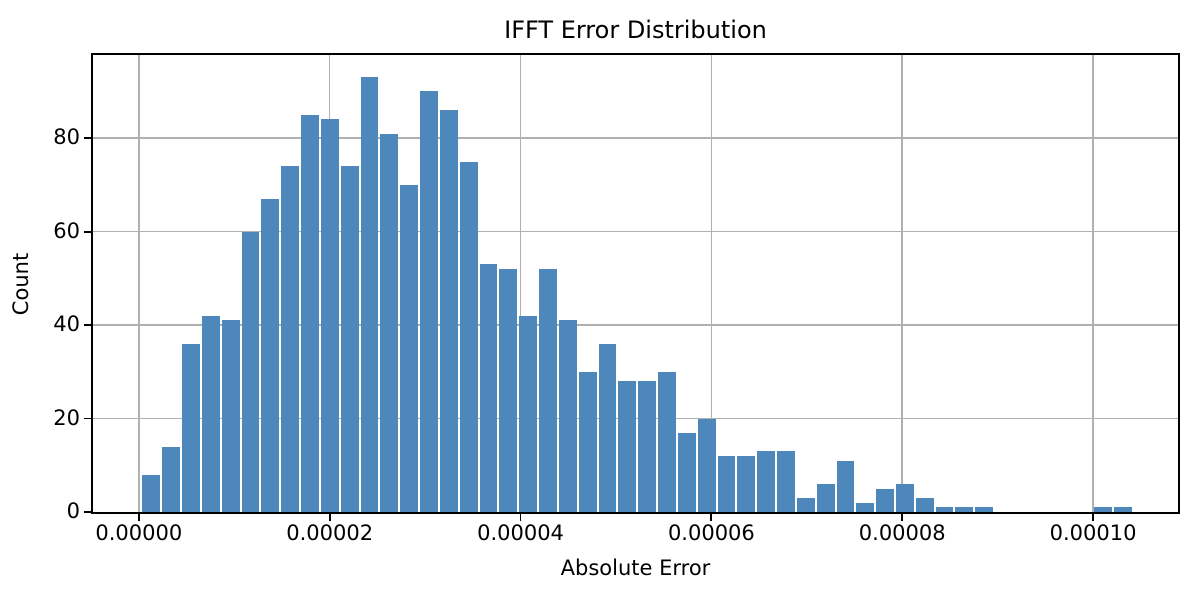  What do you see at coordinates (520, 533) in the screenshot?
I see `x-tick-label: 0.00004` at bounding box center [520, 533].